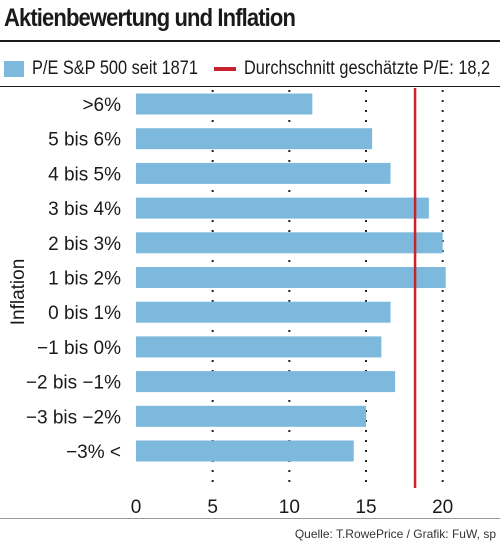 The image size is (500, 545). I want to click on legend-swatch-average, so click(225, 69).